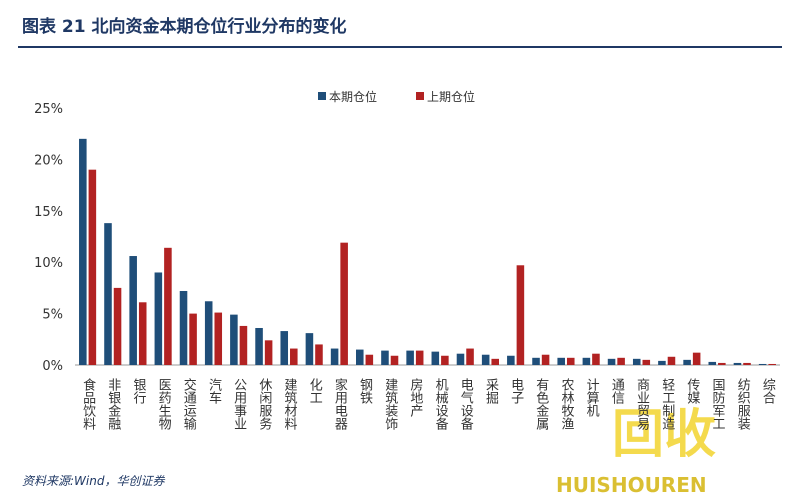 This screenshot has height=500, width=800. Describe the element at coordinates (718, 404) in the screenshot. I see `x-tick-label: 国防军工` at that location.